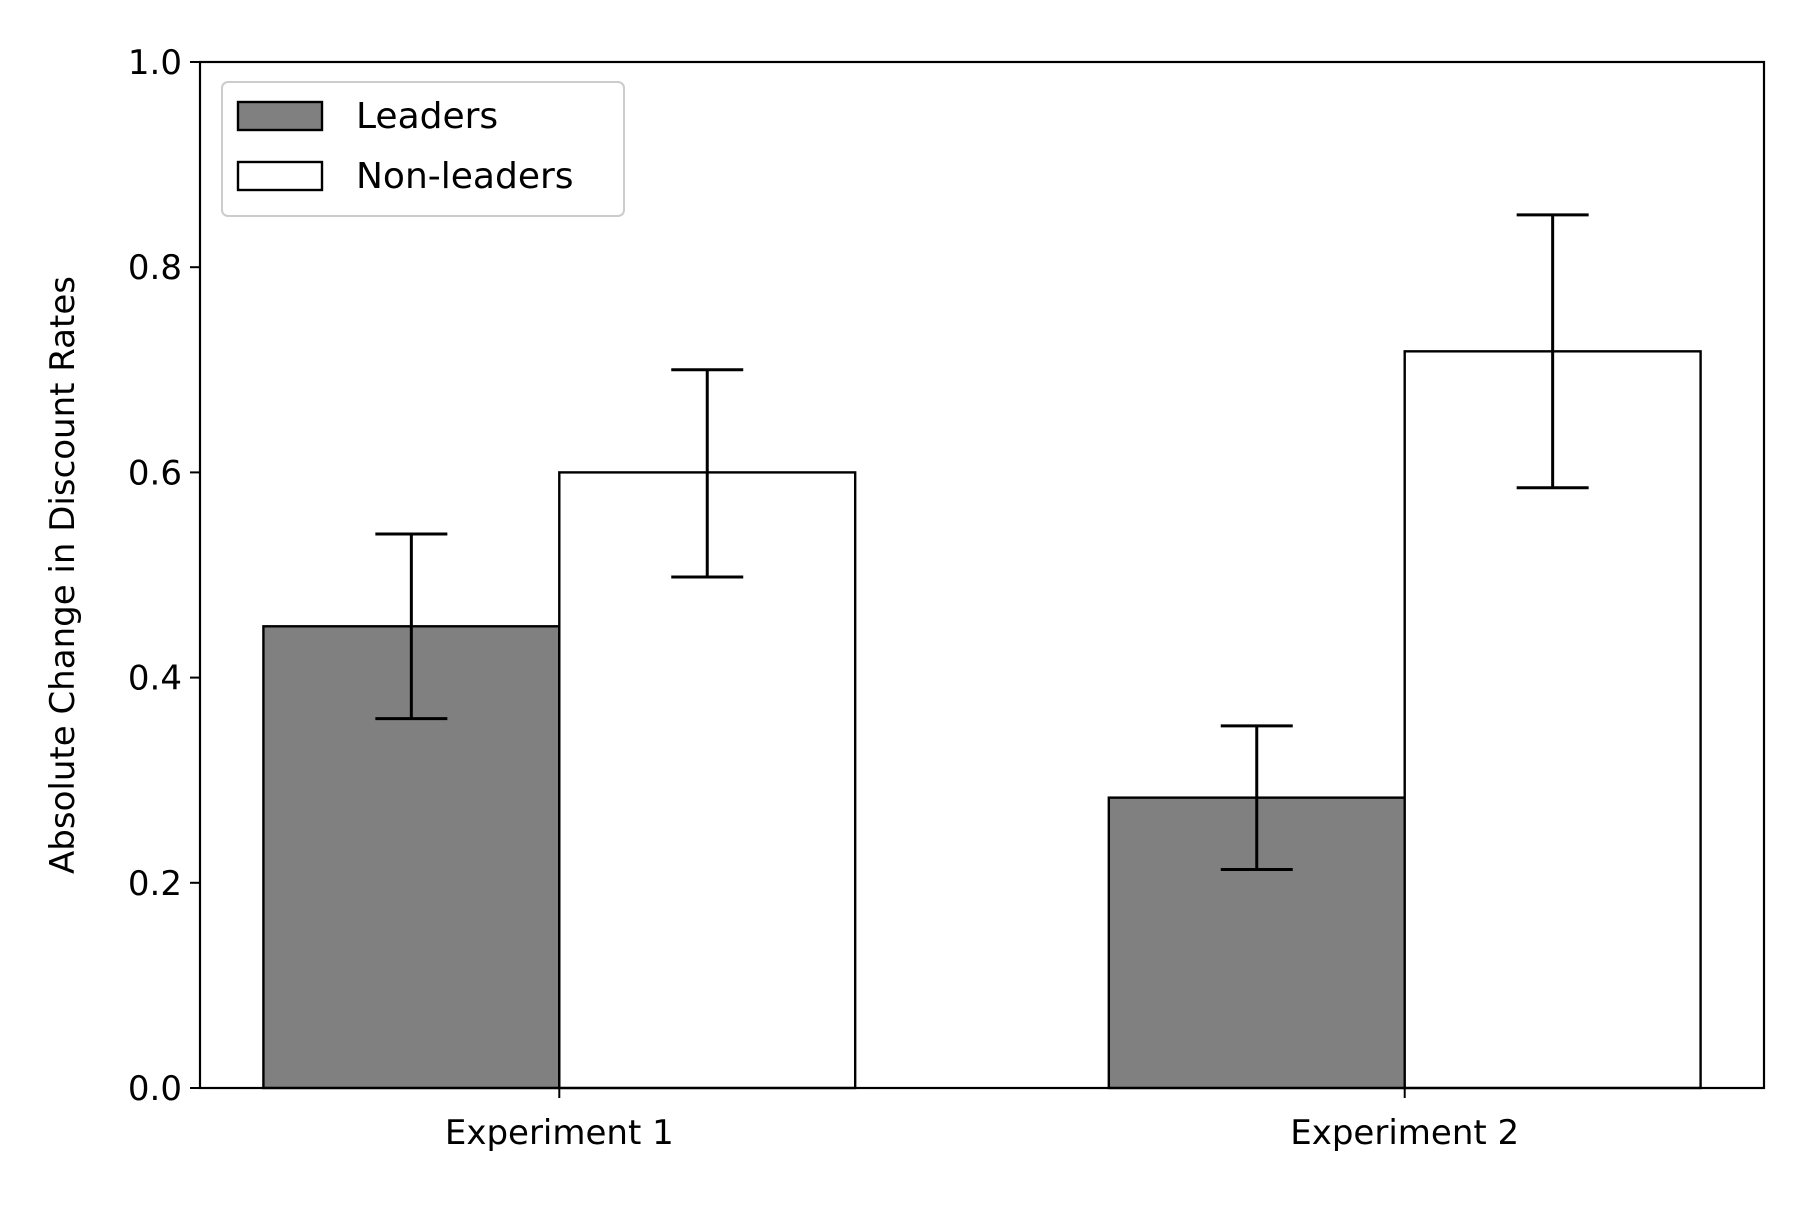 Image resolution: width=1800 pixels, height=1205 pixels. Describe the element at coordinates (155, 679) in the screenshot. I see `y-tick-label: 0.4` at that location.